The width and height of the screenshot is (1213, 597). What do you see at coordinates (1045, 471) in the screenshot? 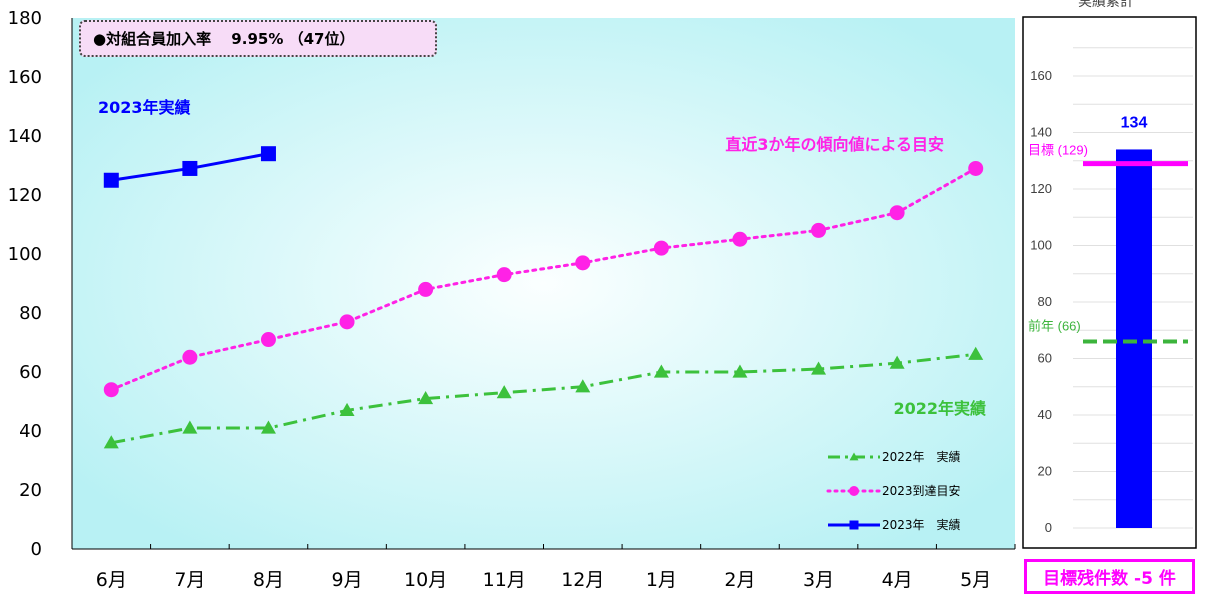
I see `side-y-tick-label: 20` at bounding box center [1045, 471].